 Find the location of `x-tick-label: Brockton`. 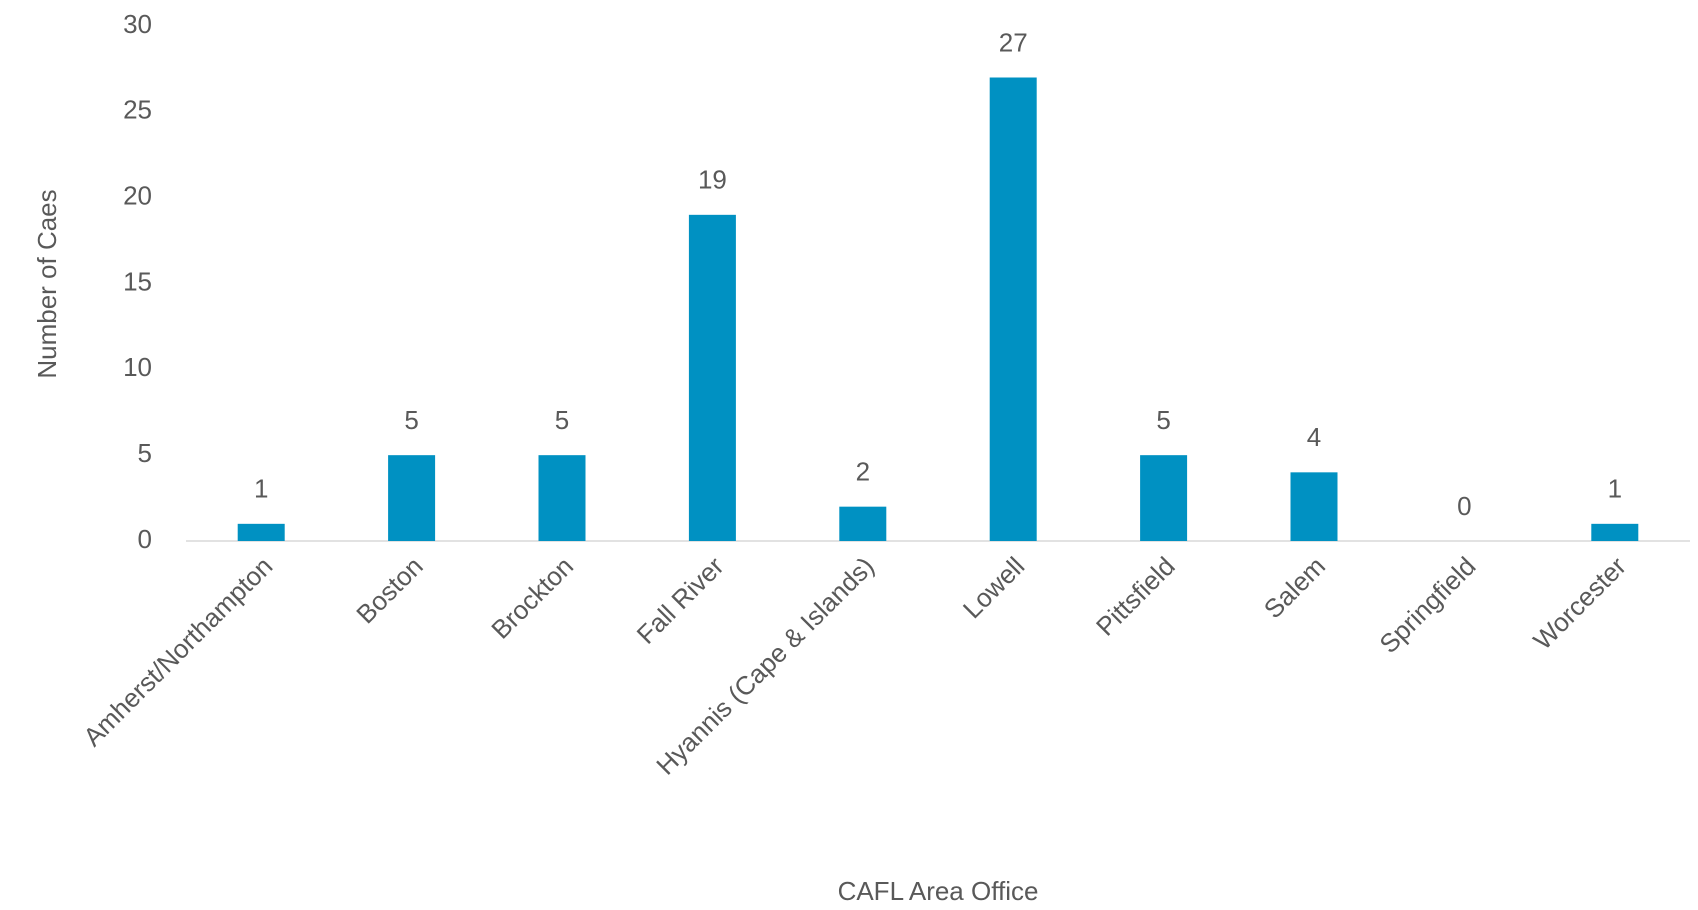

x-tick-label: Brockton is located at coordinates (532, 598).